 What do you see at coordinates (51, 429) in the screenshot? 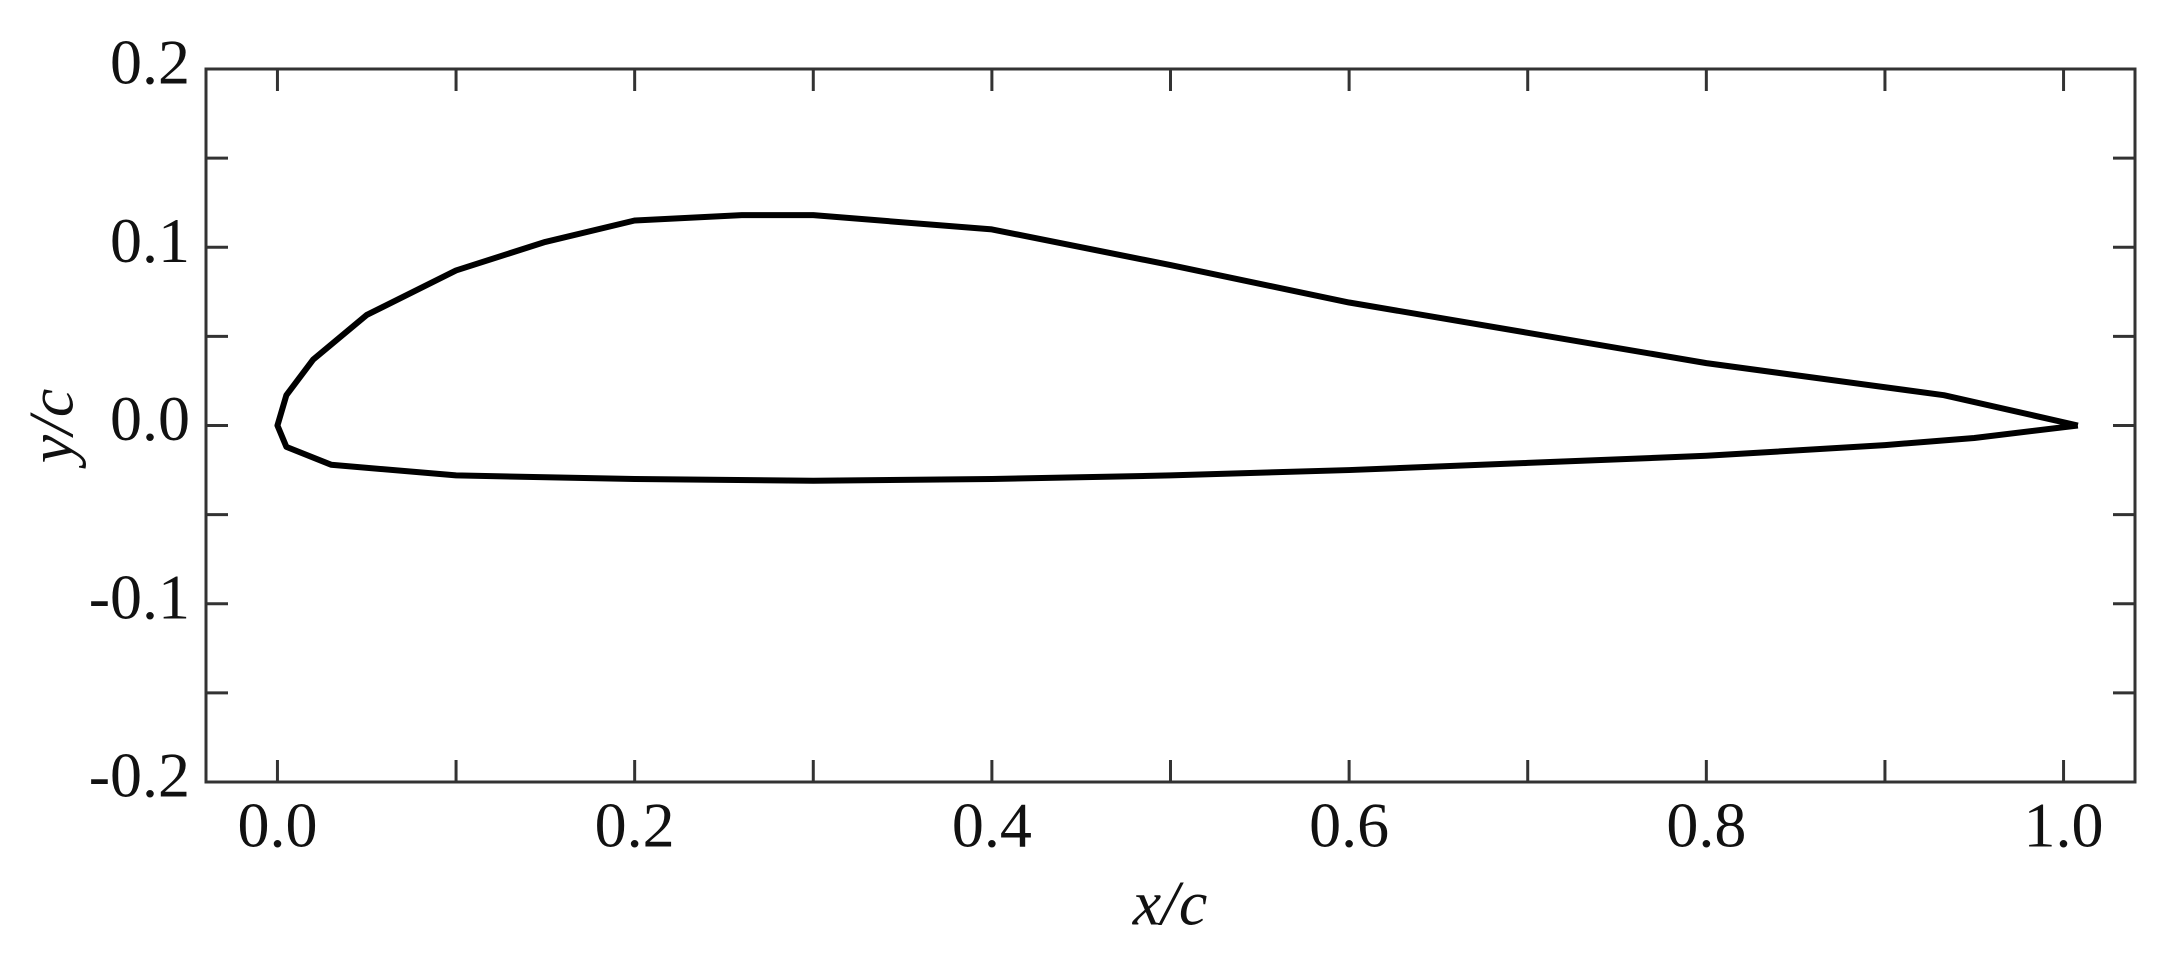
I see `y-axis-title: y/c` at bounding box center [51, 429].